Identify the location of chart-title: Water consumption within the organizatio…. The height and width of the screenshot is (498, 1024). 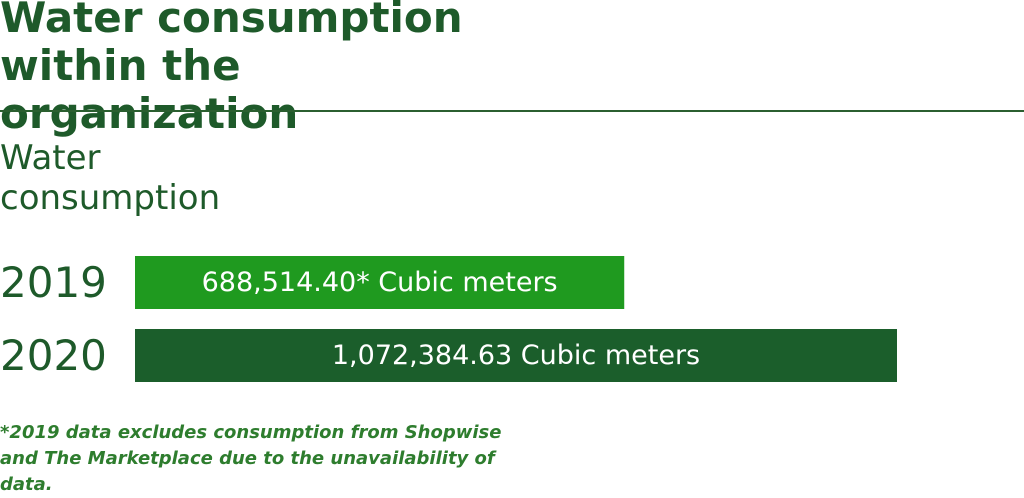
(231, 69).